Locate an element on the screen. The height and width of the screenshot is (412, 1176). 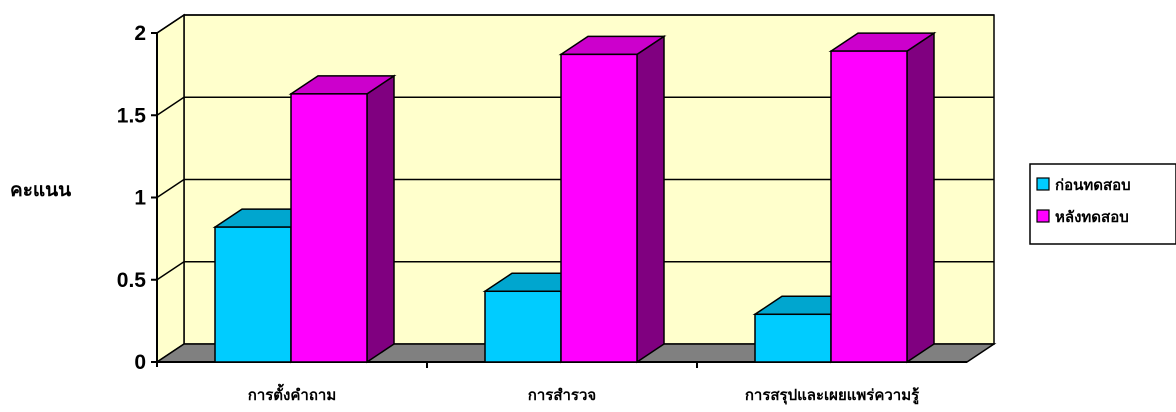
x-tick-label: การสำรวจ is located at coordinates (562, 395).